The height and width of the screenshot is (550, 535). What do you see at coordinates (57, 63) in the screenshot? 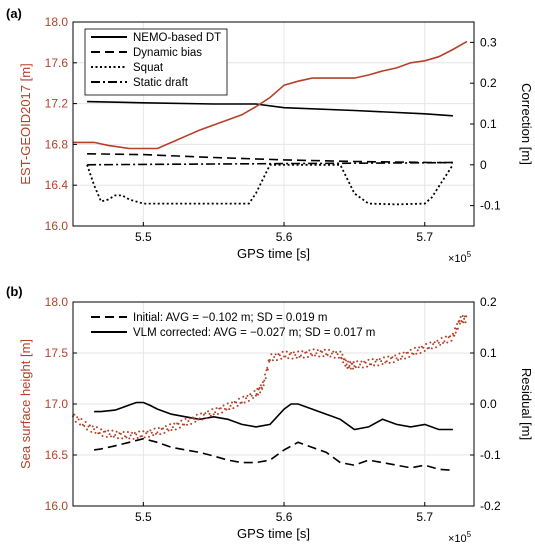
I see `p0-y-left-tick-label-4: 17.6` at bounding box center [57, 63].